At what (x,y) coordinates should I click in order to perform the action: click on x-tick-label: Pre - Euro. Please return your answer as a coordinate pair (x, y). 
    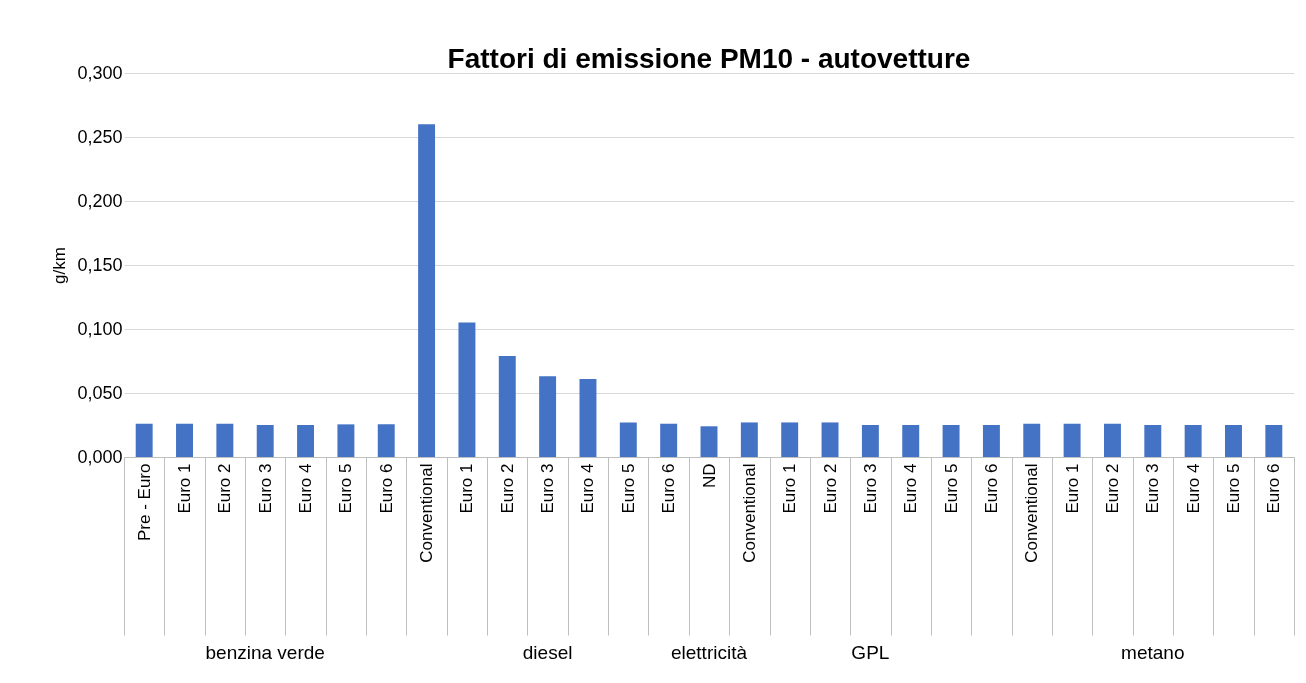
    Looking at the image, I should click on (144, 502).